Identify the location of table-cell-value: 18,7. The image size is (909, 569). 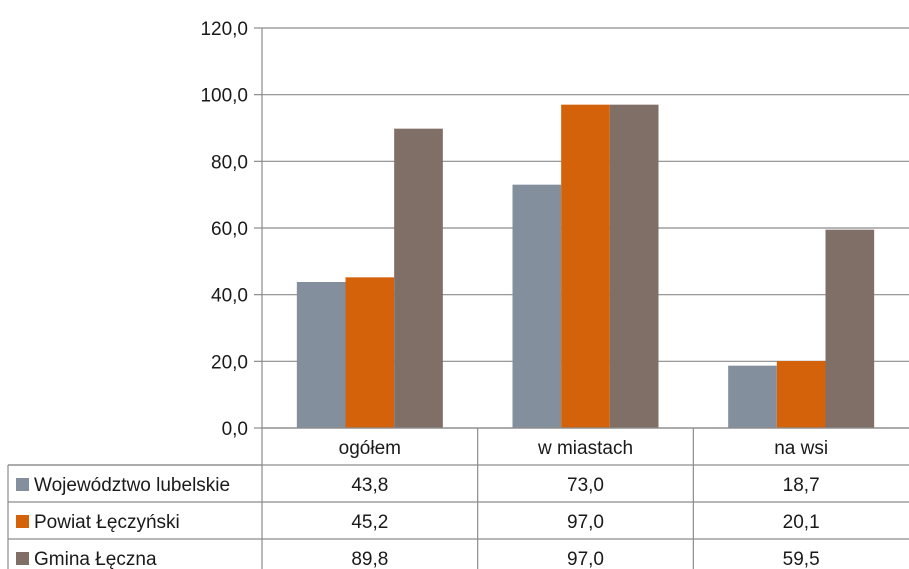
(801, 485).